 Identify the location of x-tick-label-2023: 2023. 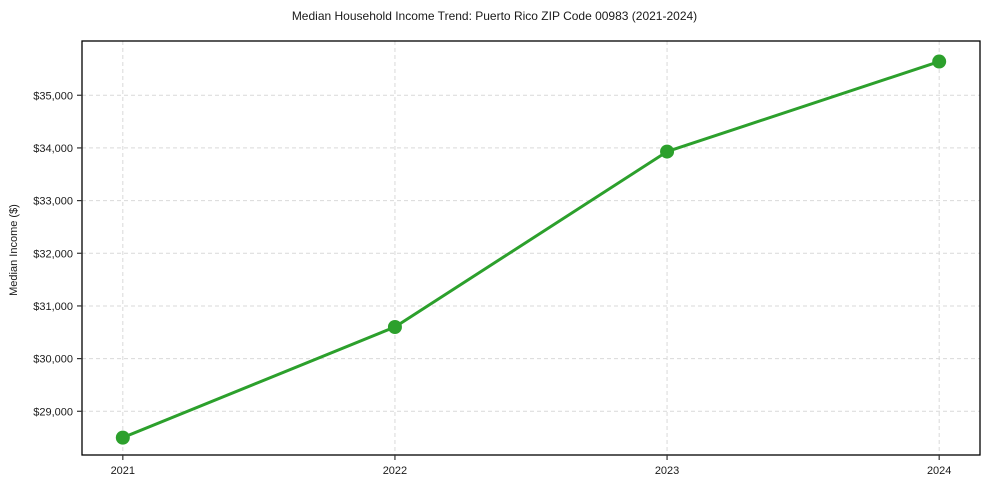
(667, 471).